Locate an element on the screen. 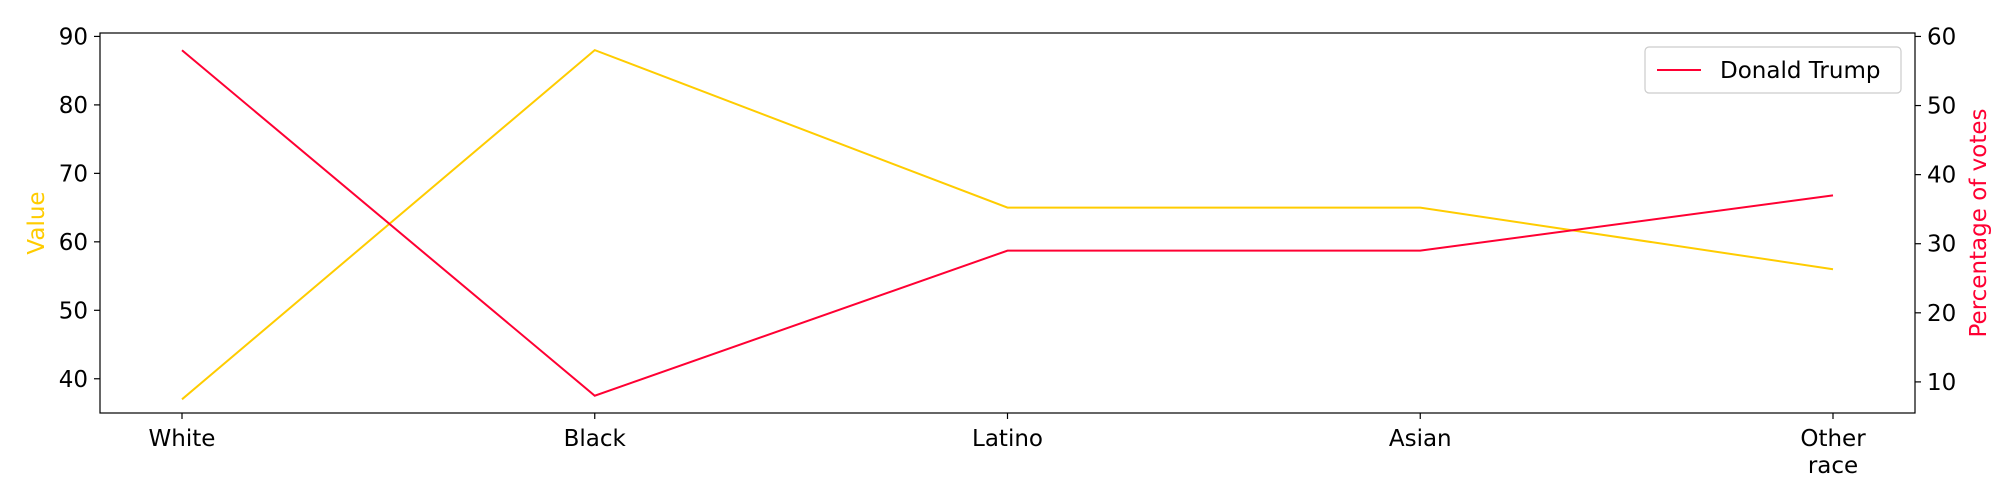 The width and height of the screenshot is (2000, 504). legend-box is located at coordinates (1773, 70).